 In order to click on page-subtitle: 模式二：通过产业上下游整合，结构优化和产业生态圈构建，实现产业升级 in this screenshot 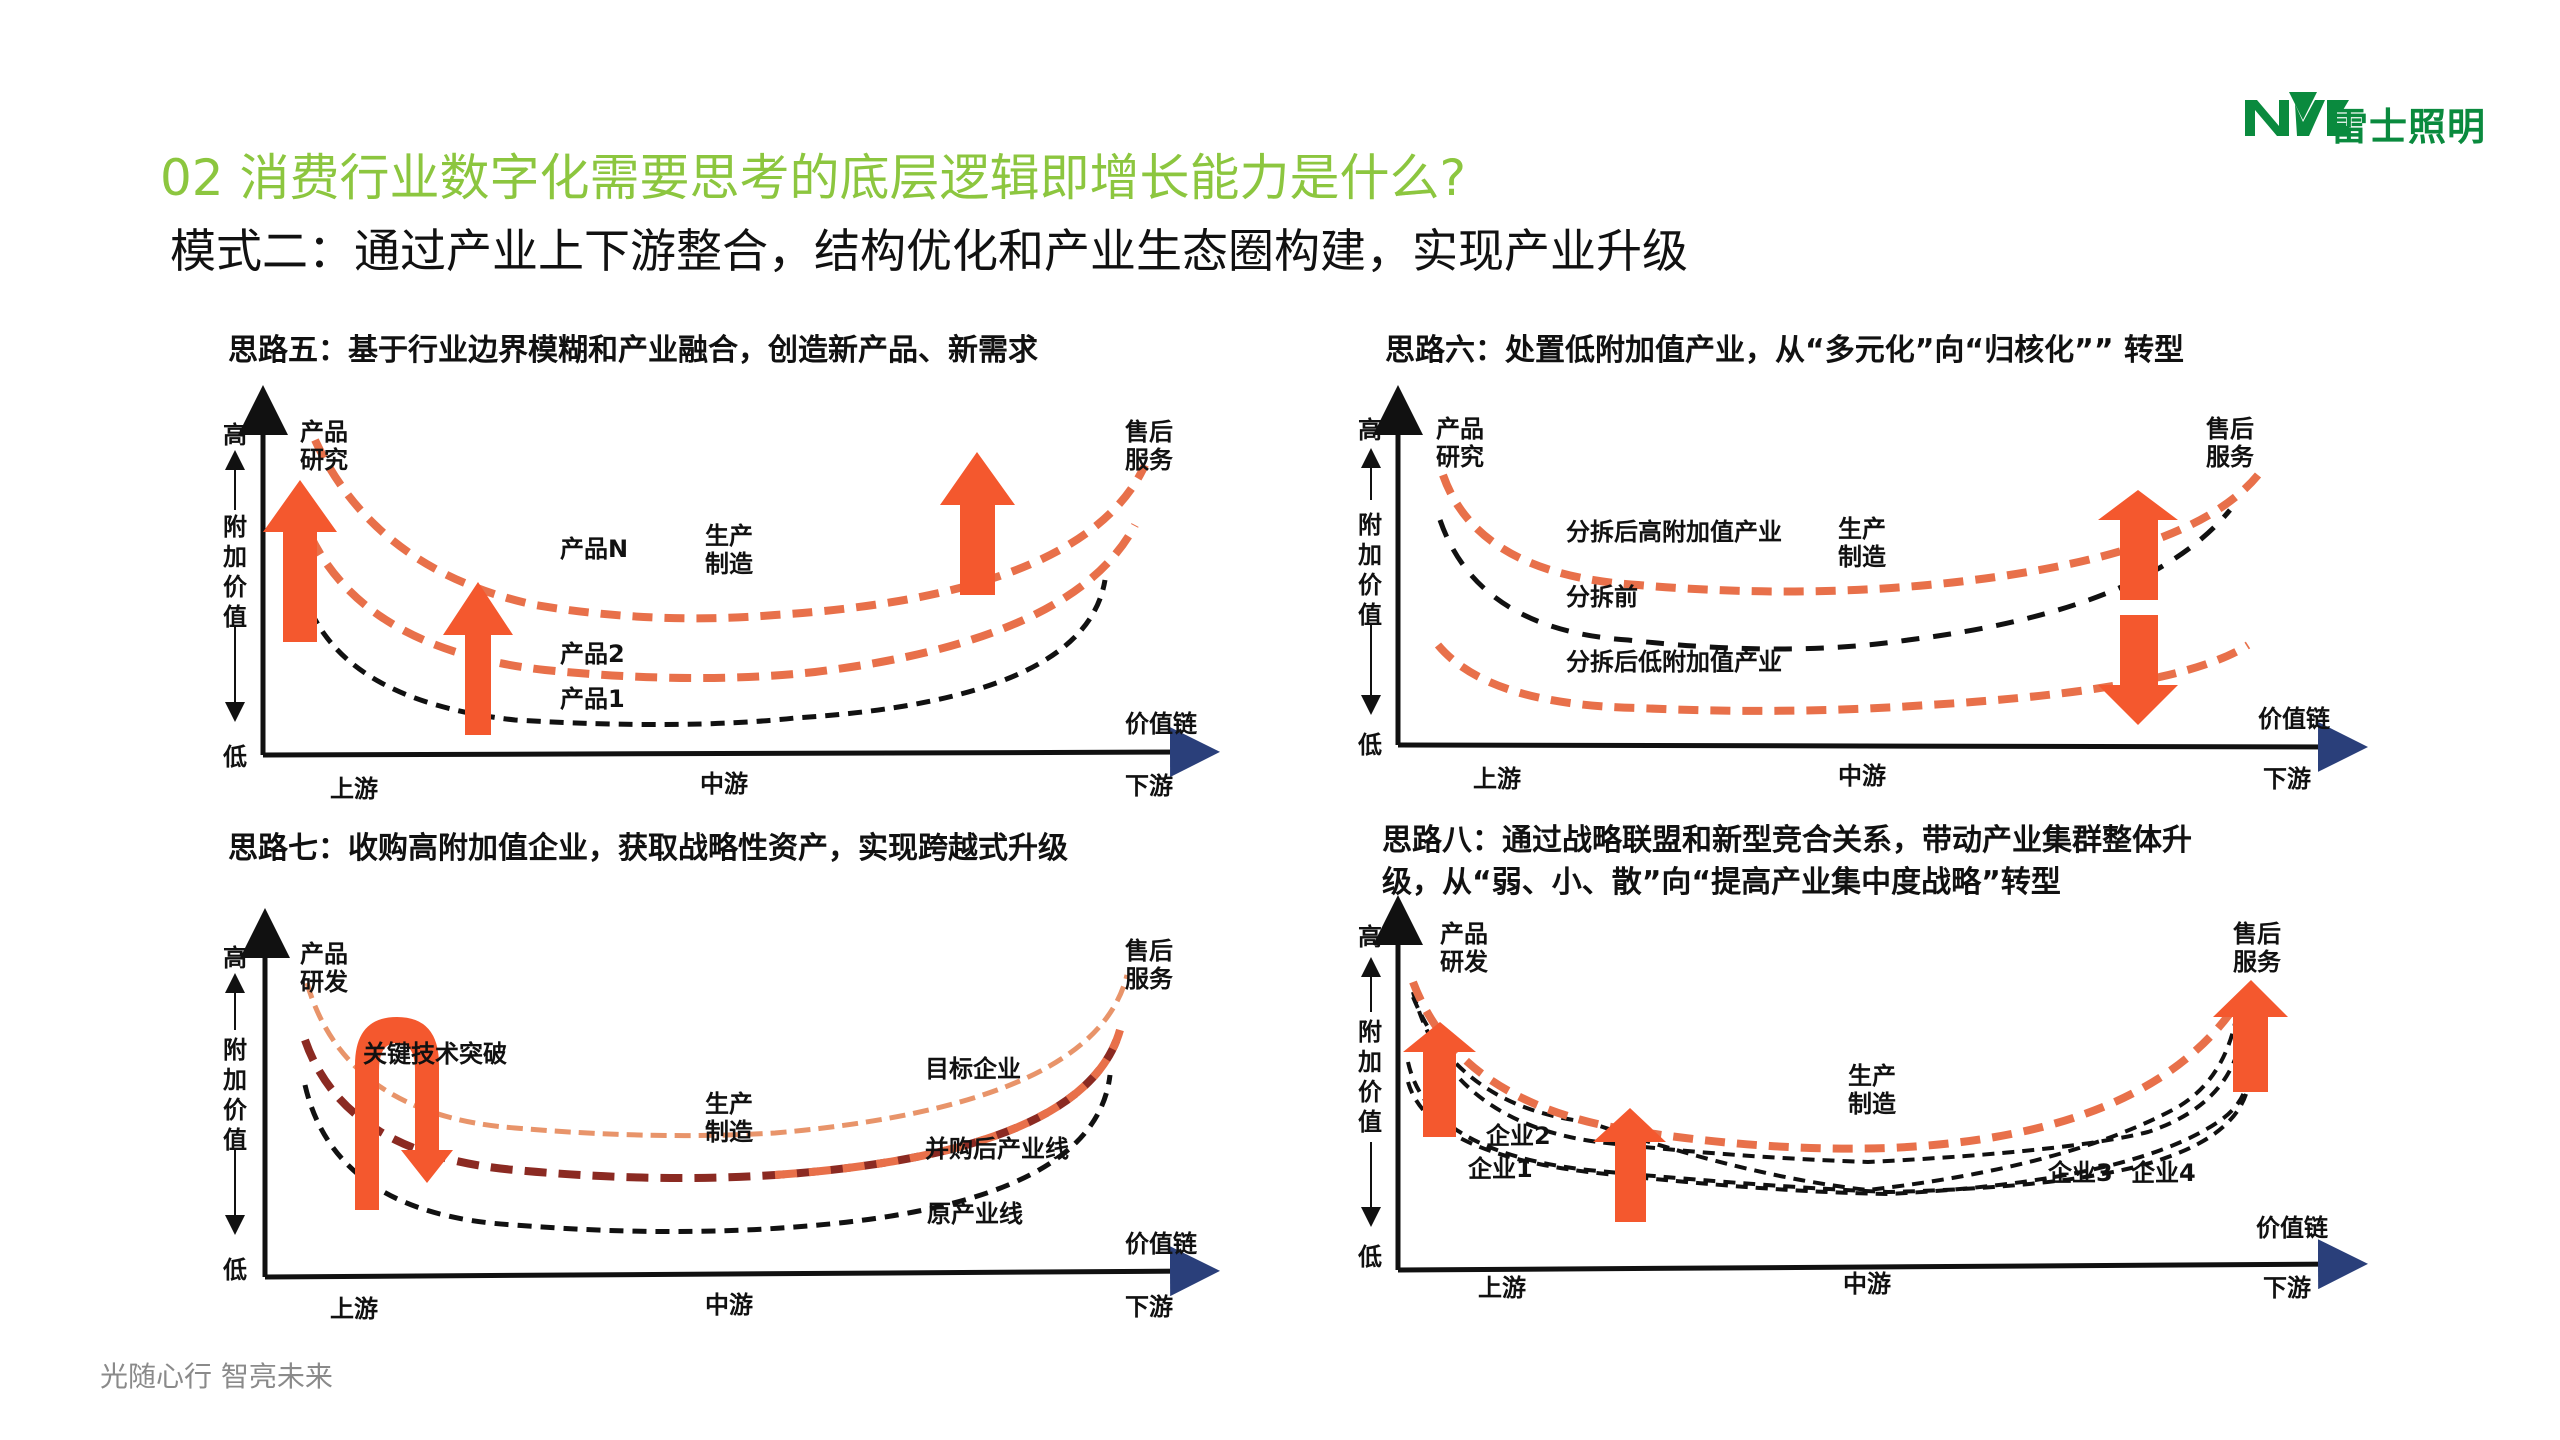, I will do `click(929, 251)`.